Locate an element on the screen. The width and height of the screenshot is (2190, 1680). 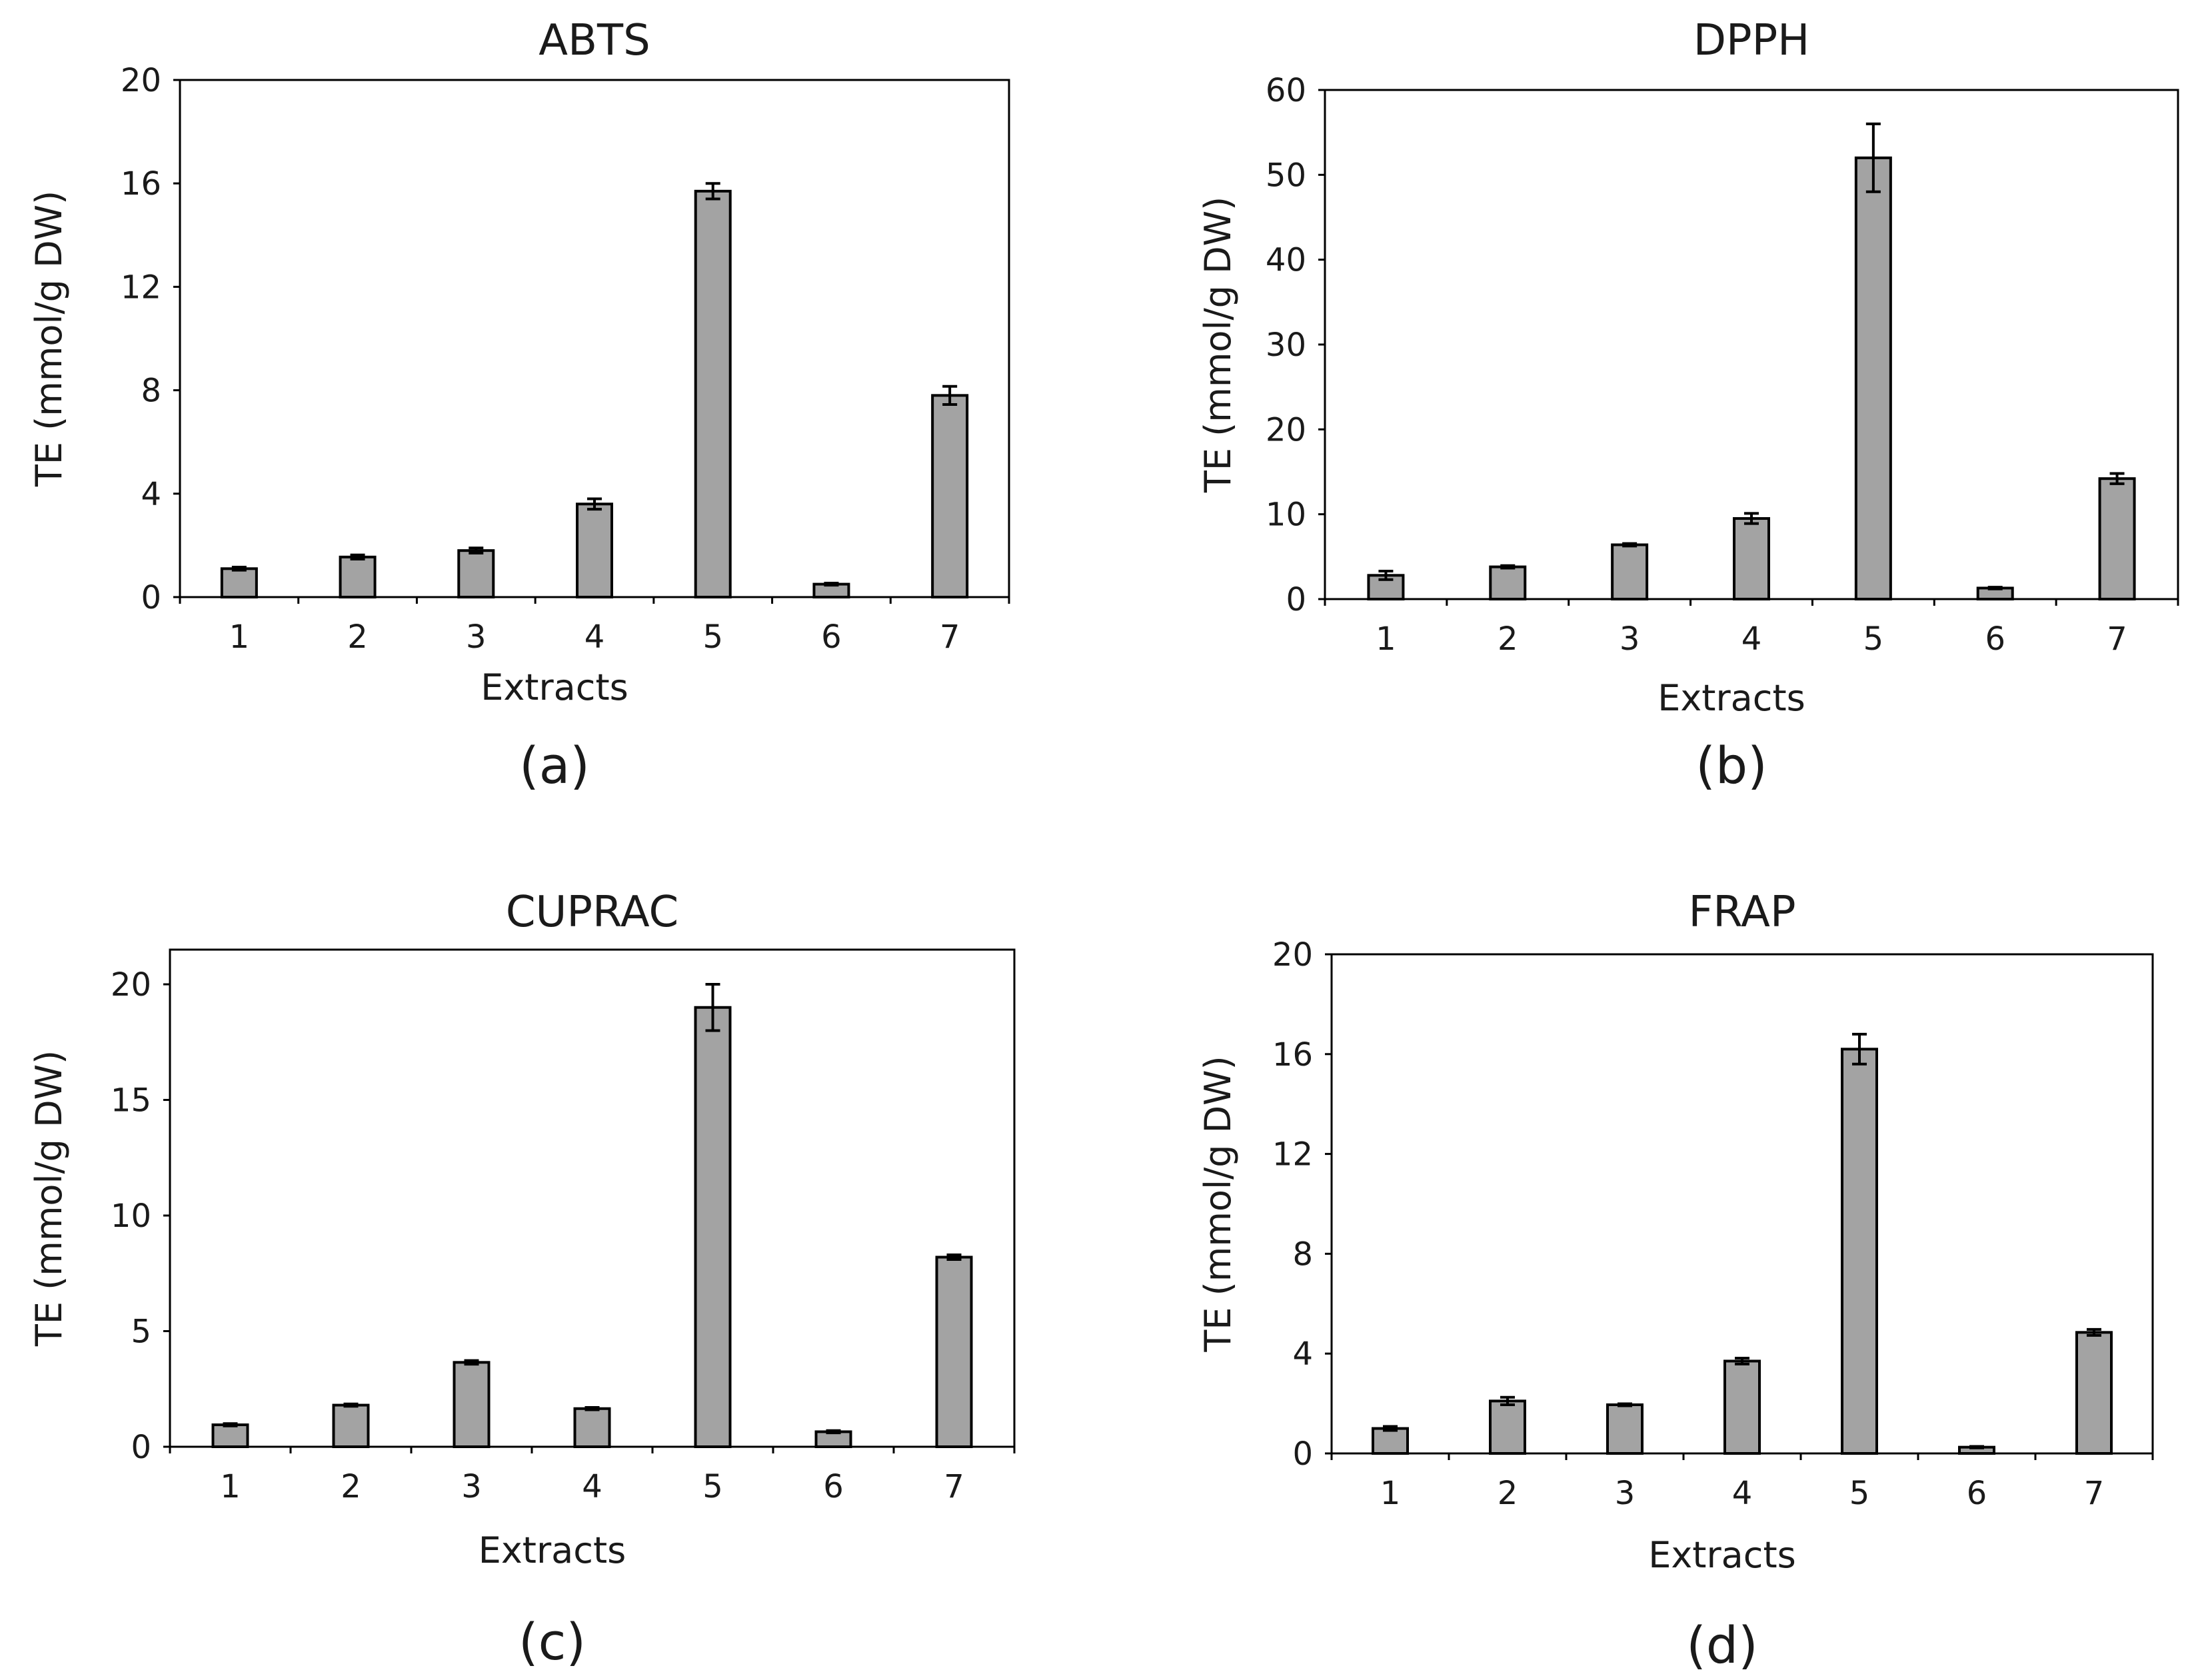
y-tick-label: 15 is located at coordinates (131, 1101).